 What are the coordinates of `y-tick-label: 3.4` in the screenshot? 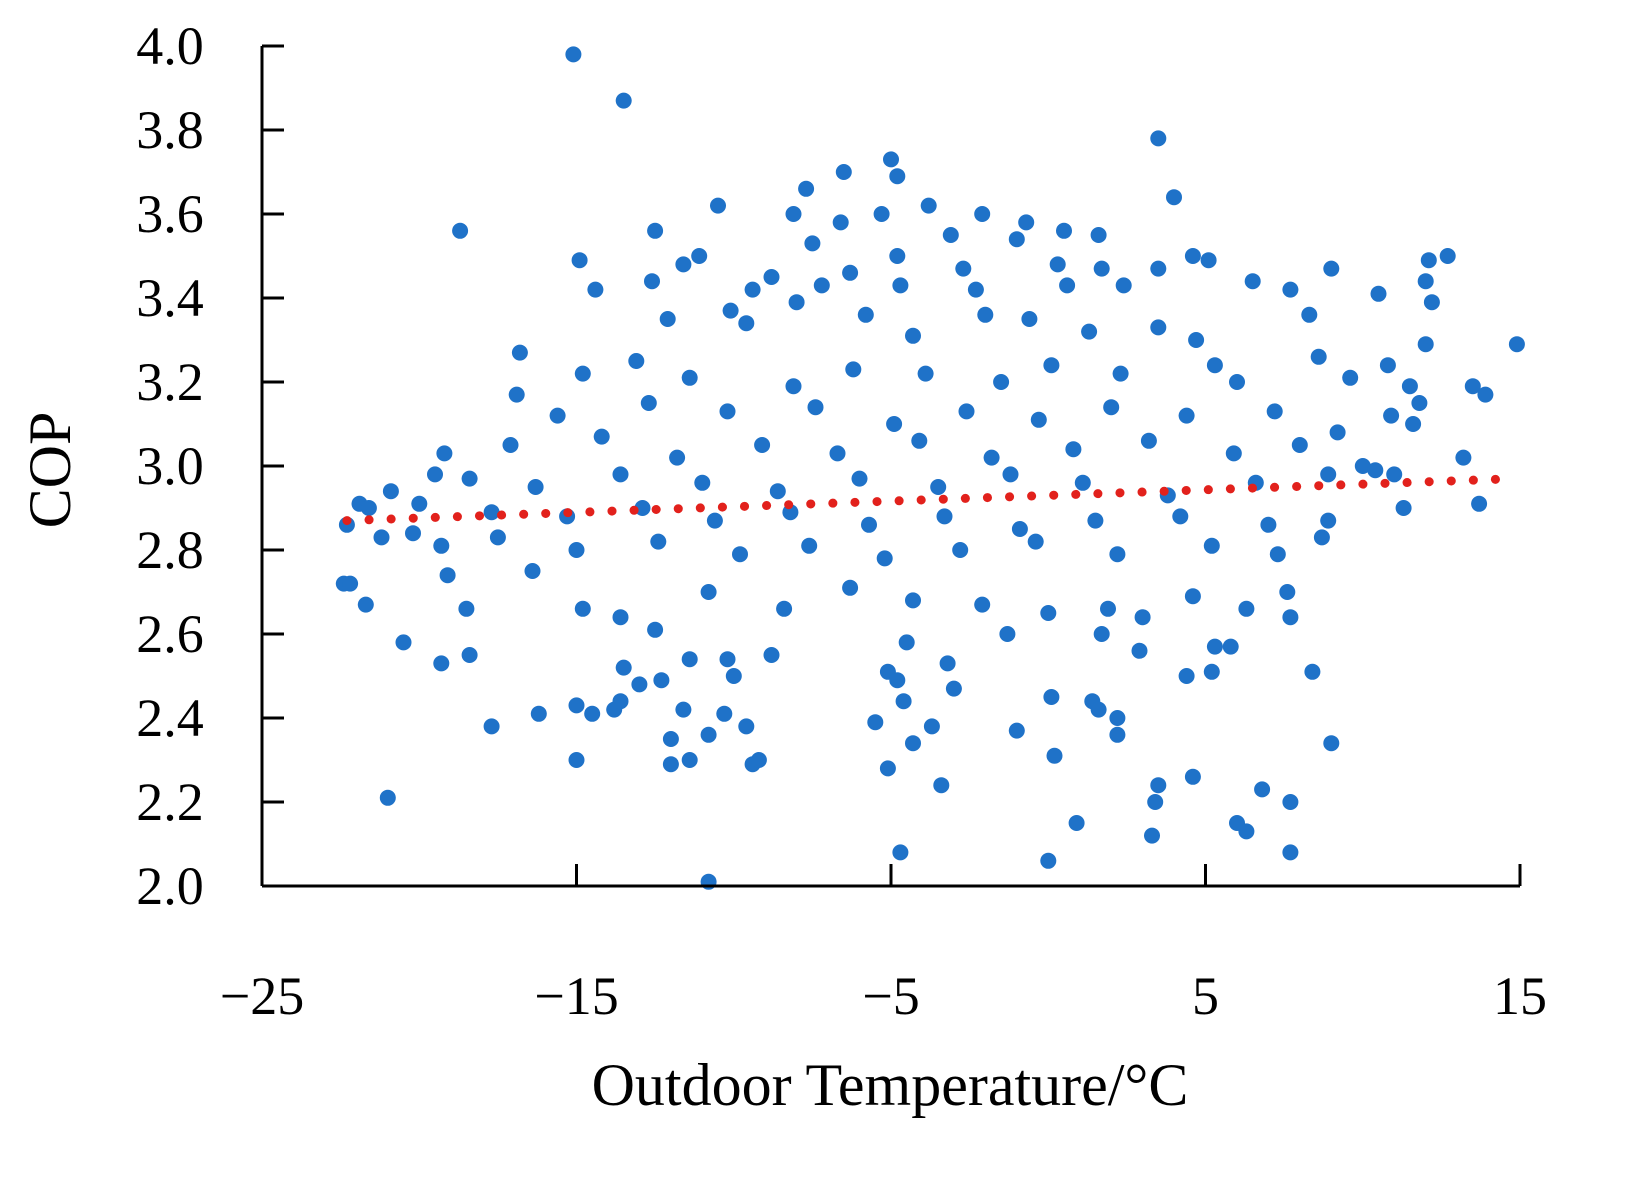 It's located at (170, 298).